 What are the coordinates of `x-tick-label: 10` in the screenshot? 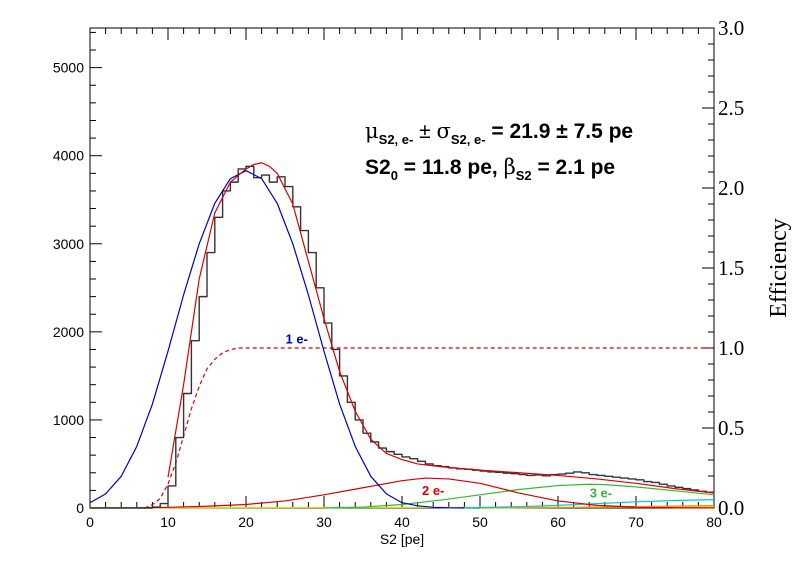 It's located at (168, 522).